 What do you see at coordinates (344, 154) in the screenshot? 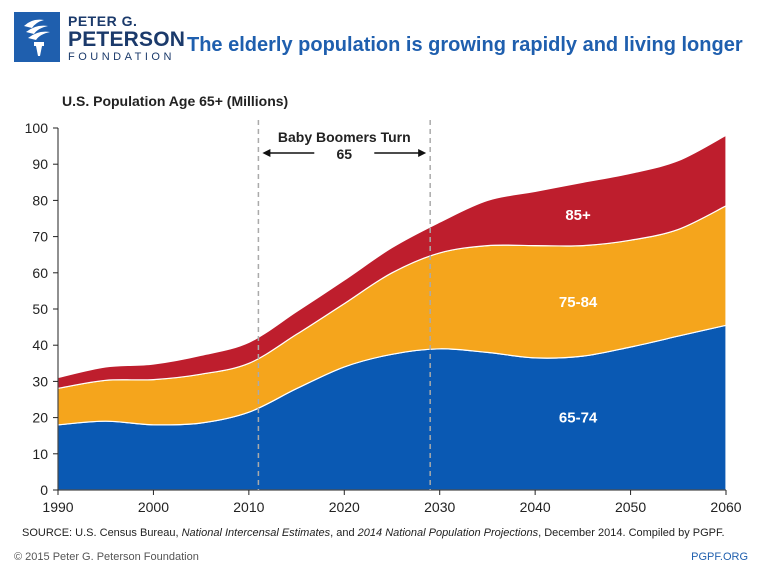
I see `annotation-label-line2: 65` at bounding box center [344, 154].